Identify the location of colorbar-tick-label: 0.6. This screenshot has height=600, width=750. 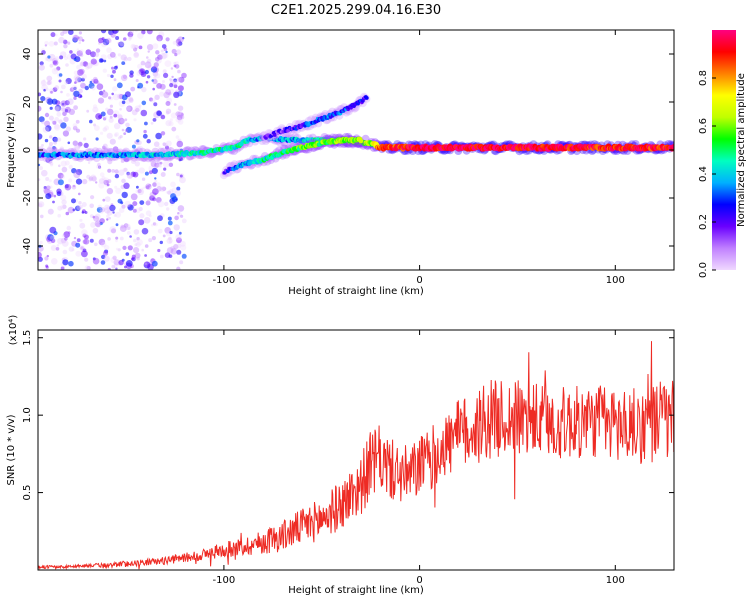
(703, 126).